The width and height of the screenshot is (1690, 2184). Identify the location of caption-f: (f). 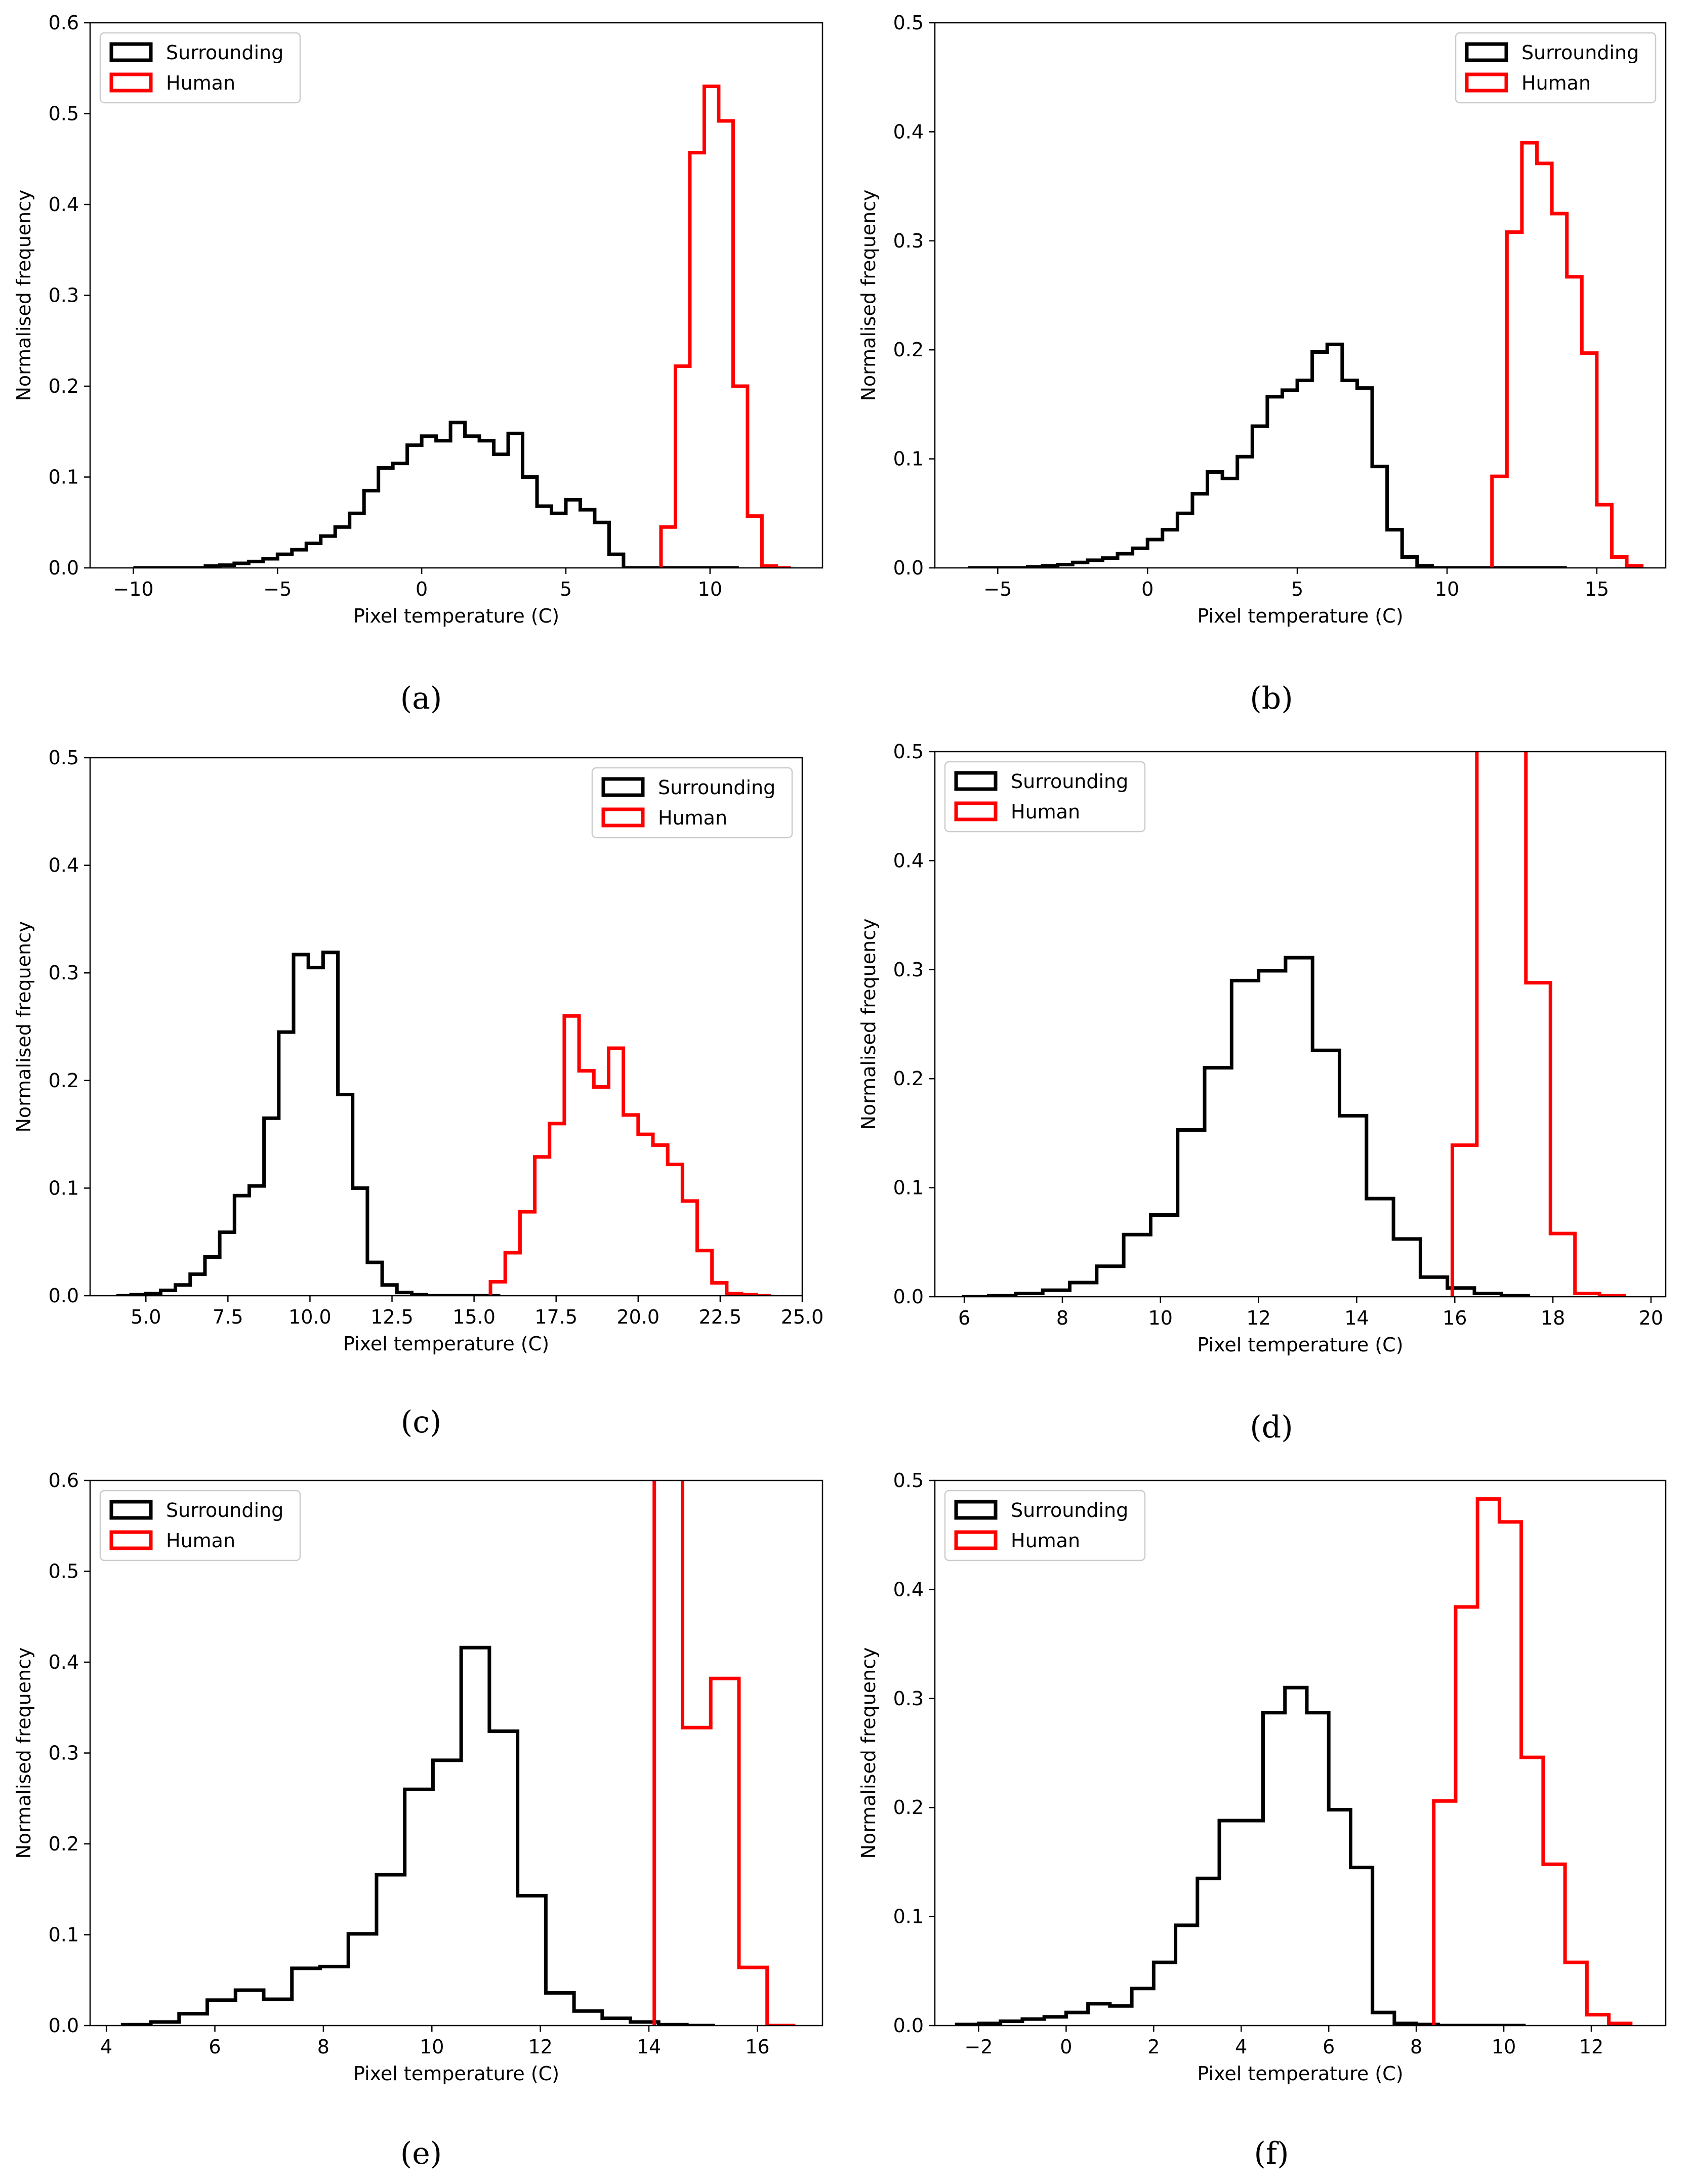
(1272, 2153).